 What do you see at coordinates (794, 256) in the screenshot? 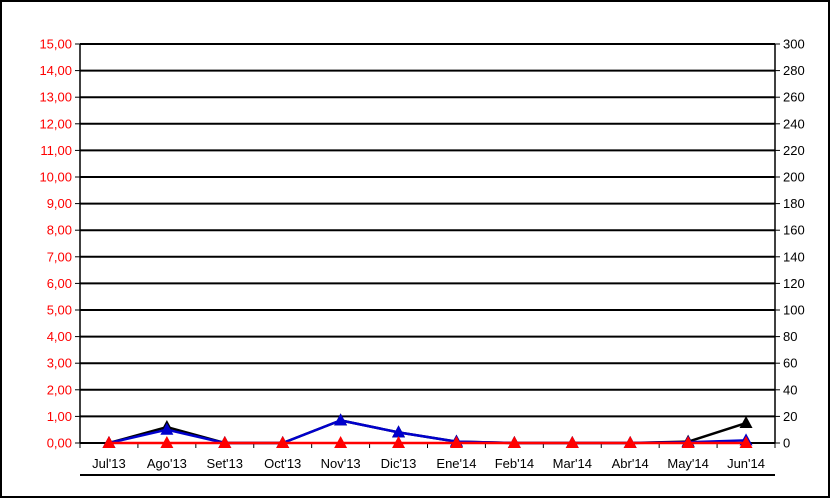
I see `right-axis-tick-label: 140` at bounding box center [794, 256].